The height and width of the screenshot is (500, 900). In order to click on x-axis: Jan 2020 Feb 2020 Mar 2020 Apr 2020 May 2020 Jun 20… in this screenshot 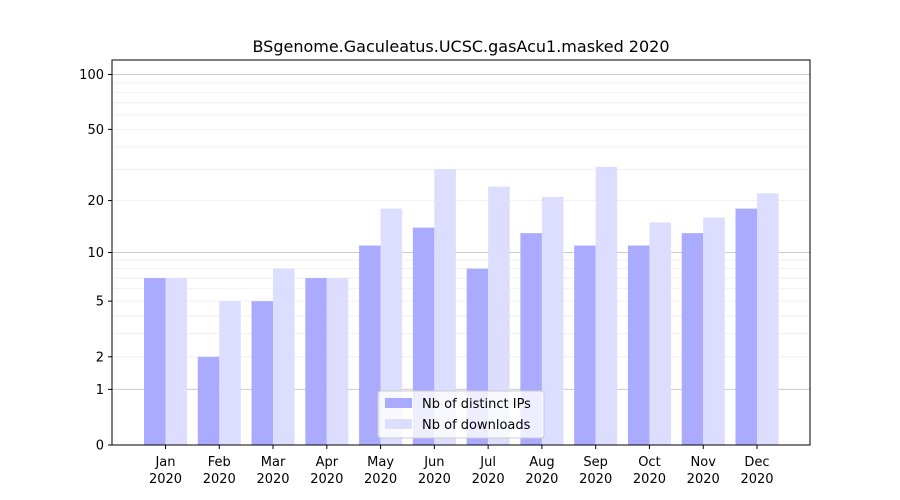, I will do `click(461, 466)`.